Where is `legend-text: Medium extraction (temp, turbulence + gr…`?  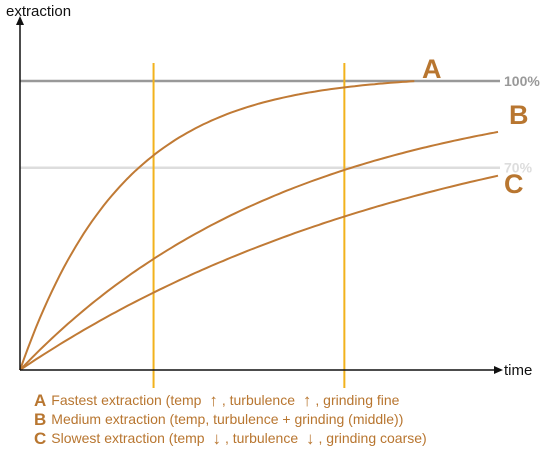 legend-text: Medium extraction (temp, turbulence + gr… is located at coordinates (227, 419).